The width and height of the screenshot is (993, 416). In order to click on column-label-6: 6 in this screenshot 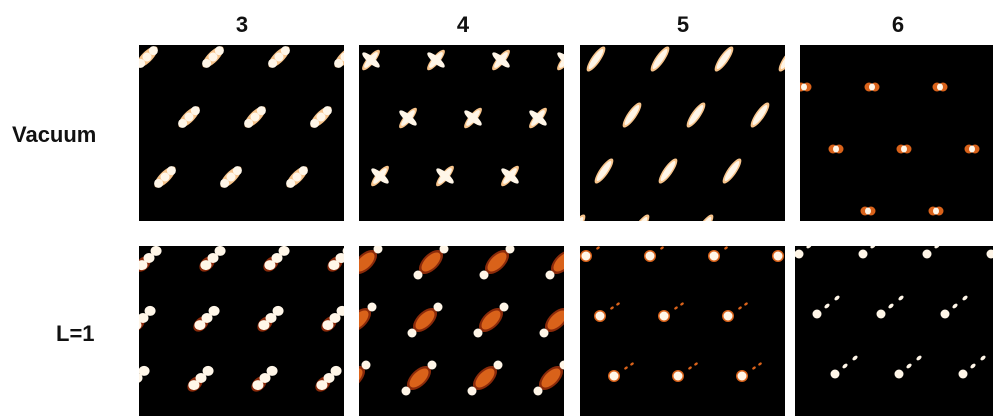, I will do `click(898, 24)`.